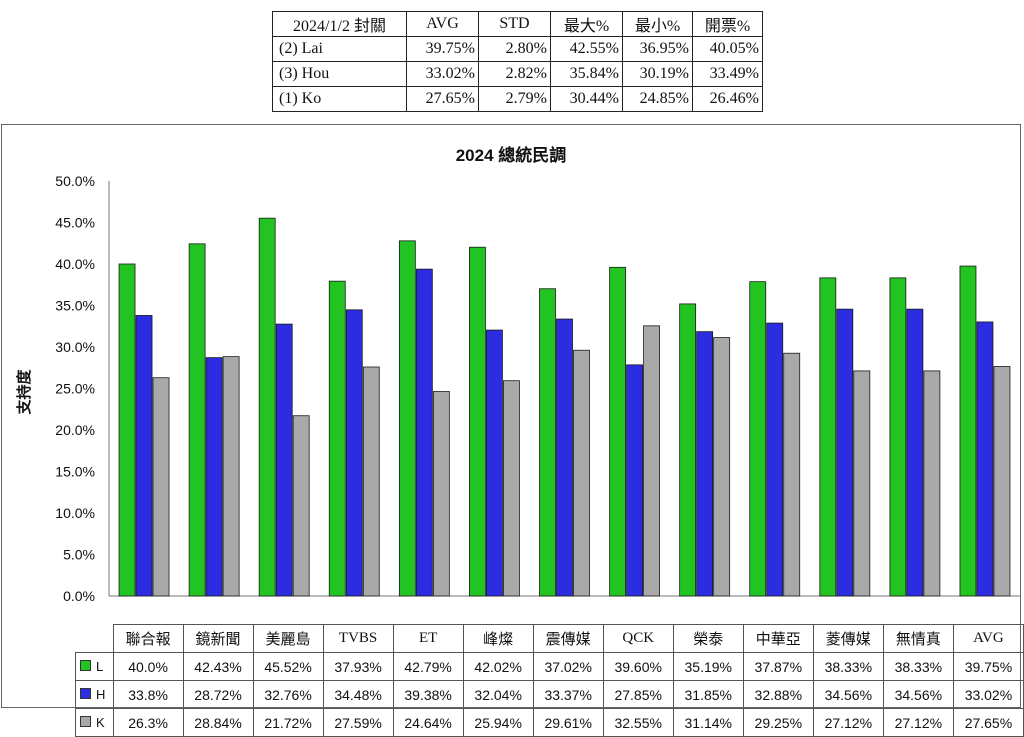 The height and width of the screenshot is (737, 1024). What do you see at coordinates (75, 430) in the screenshot?
I see `y-tick-label: 20.0%` at bounding box center [75, 430].